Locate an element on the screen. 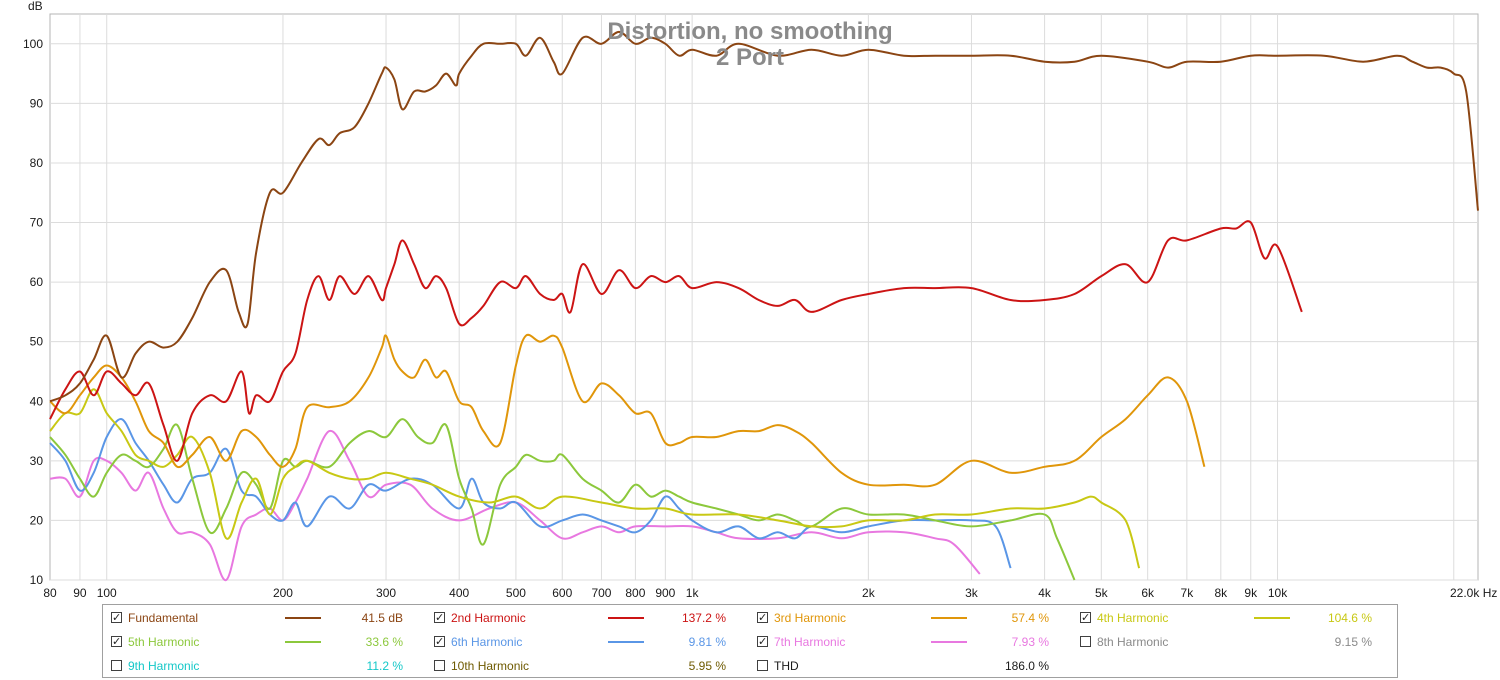  legend-item-7th-harmonic: 7th Harmonic 7.93 % is located at coordinates (907, 642).